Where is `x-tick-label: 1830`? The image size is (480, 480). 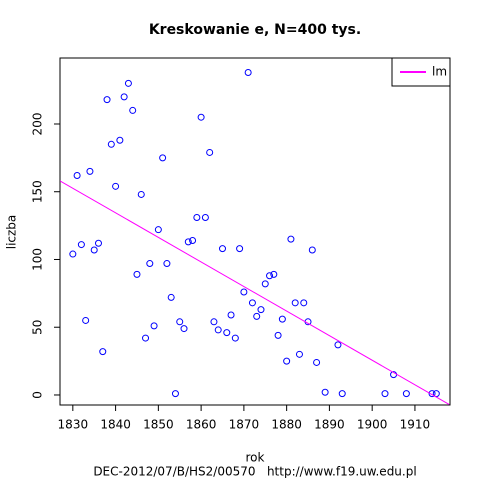
x-tick-label: 1830 is located at coordinates (73, 425).